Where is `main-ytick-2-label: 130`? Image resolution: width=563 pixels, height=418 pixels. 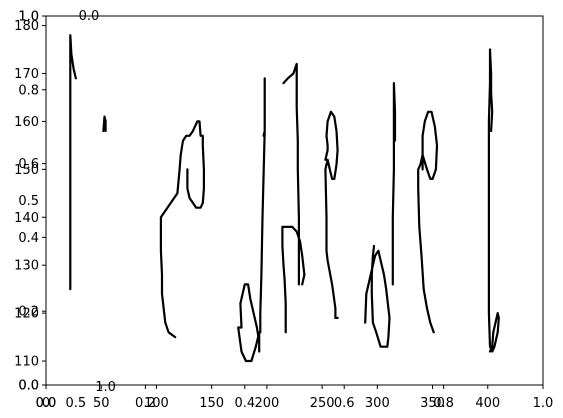
main-ytick-2-label: 130 is located at coordinates (26, 266).